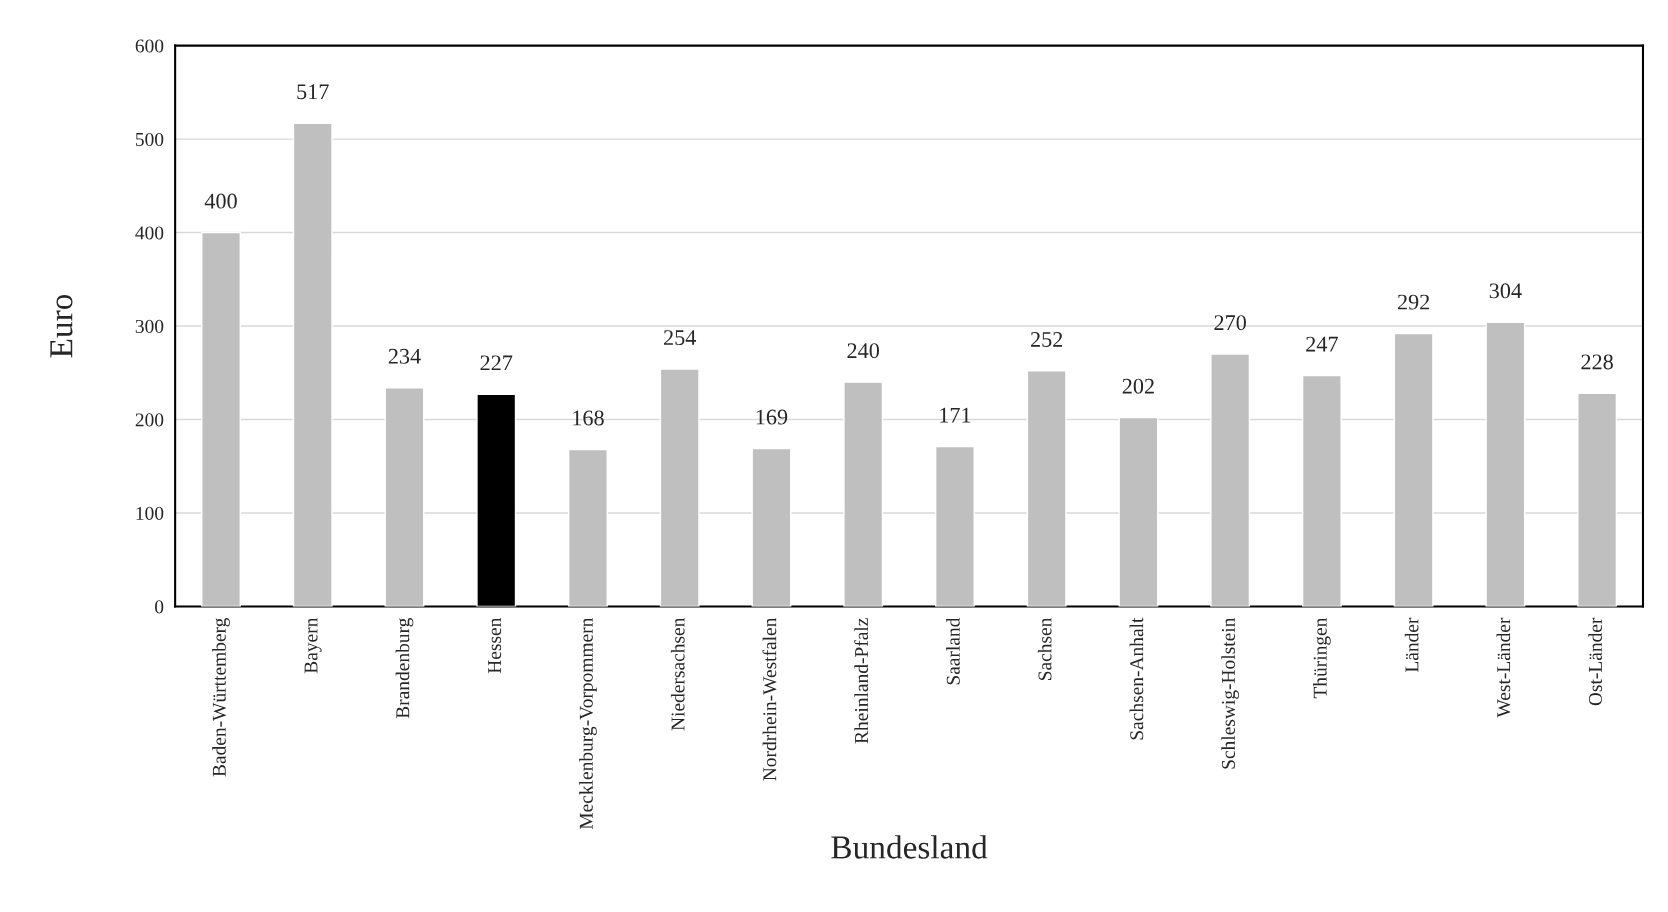 The height and width of the screenshot is (912, 1668). I want to click on x-tick-label: Mecklenburg-Vorpommern, so click(588, 723).